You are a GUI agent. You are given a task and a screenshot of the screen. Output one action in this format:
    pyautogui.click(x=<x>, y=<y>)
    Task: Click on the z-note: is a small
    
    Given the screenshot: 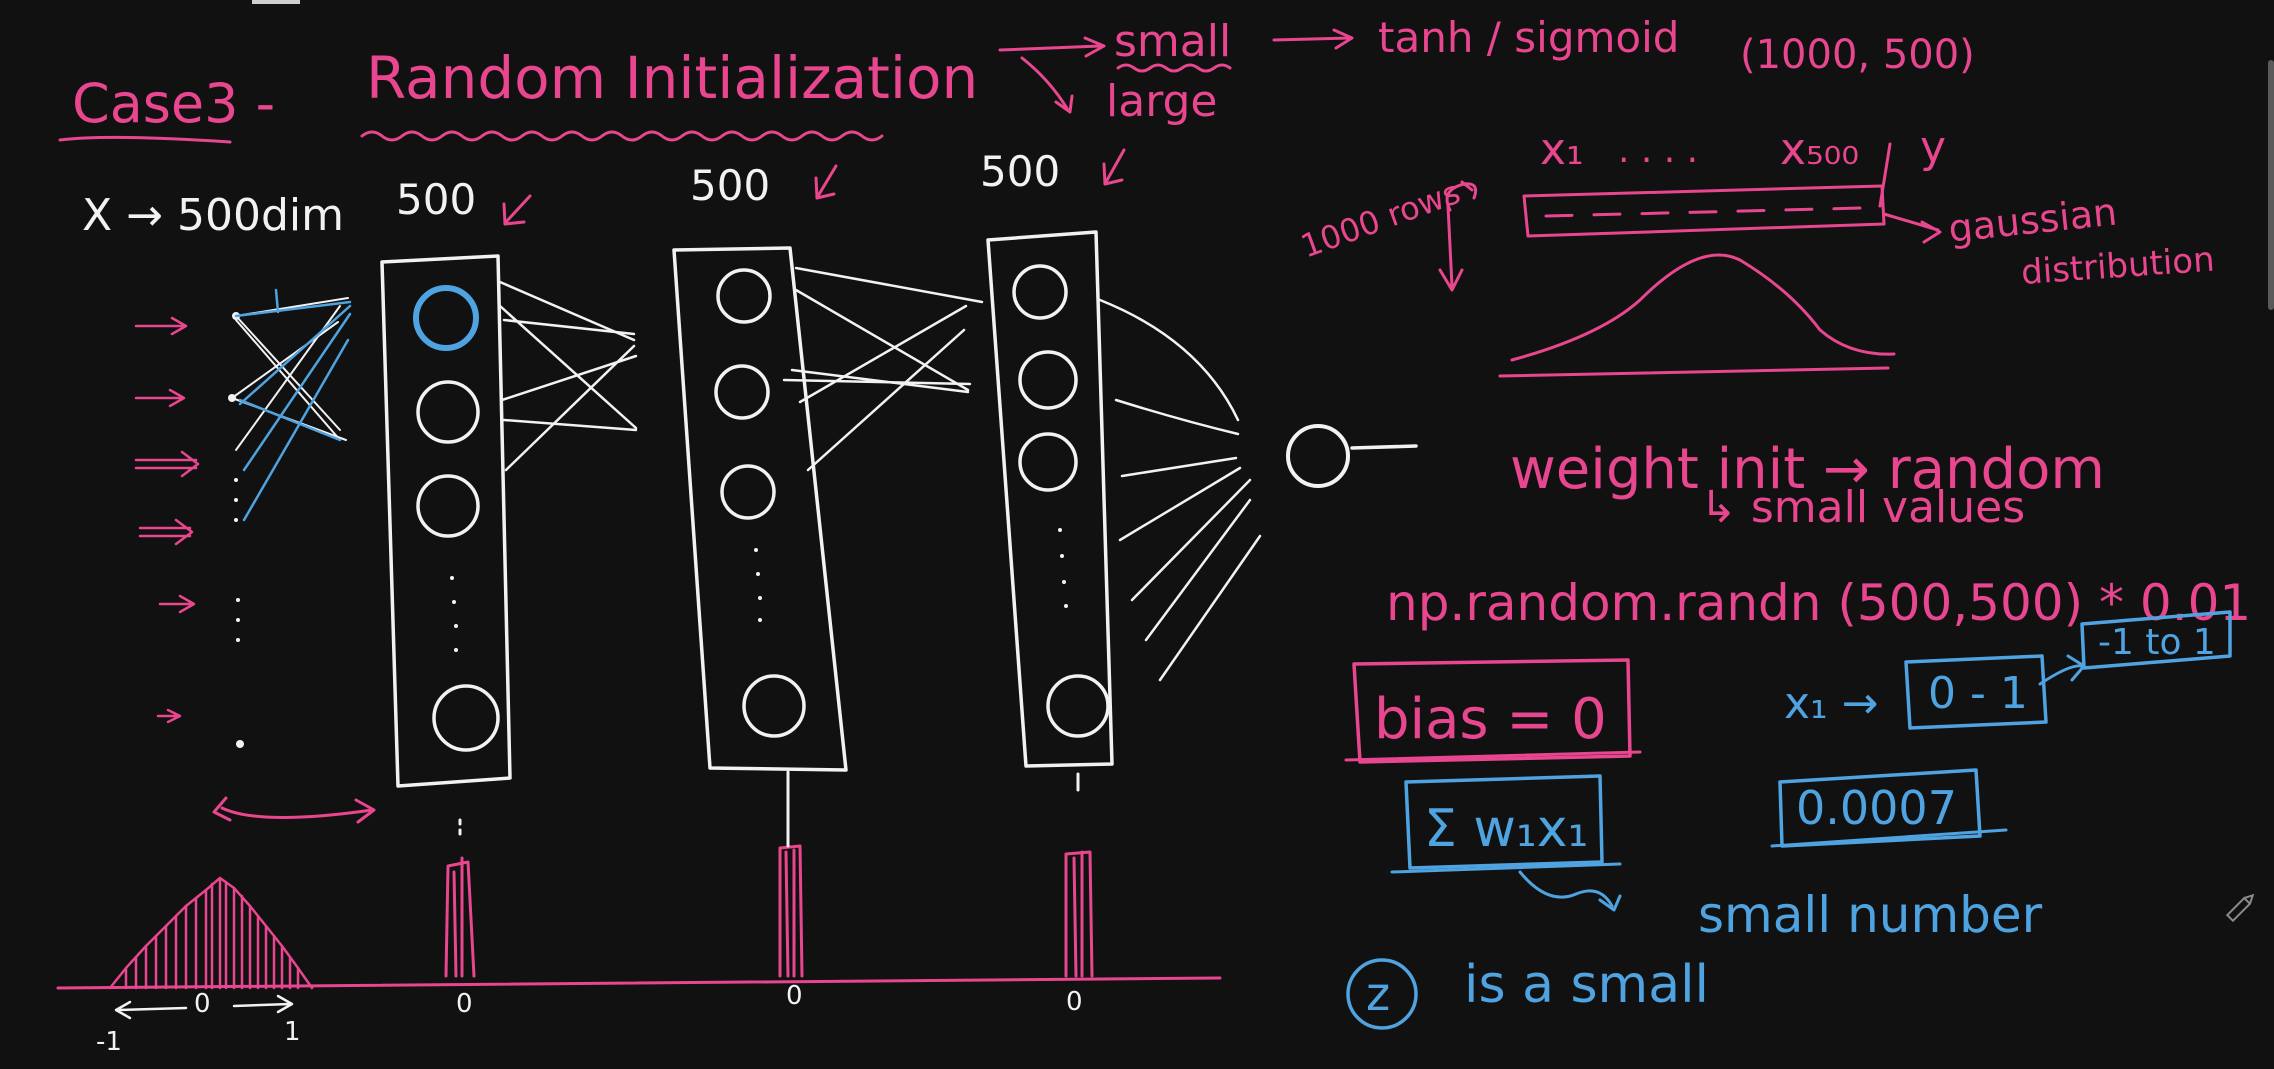 What is the action you would take?
    pyautogui.click(x=1586, y=985)
    